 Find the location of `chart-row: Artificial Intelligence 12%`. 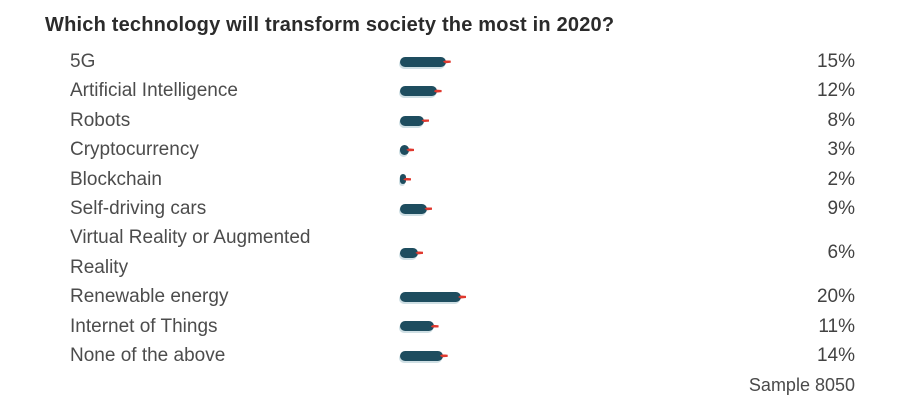

chart-row: Artificial Intelligence 12% is located at coordinates (450, 90).